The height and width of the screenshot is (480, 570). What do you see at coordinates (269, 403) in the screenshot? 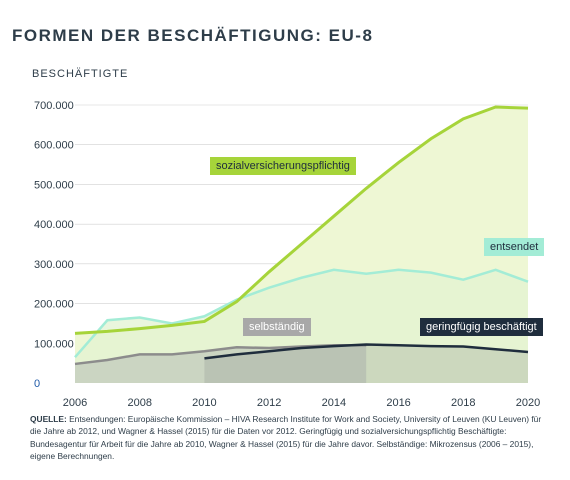
I see `x-tick-label: 2012` at bounding box center [269, 403].